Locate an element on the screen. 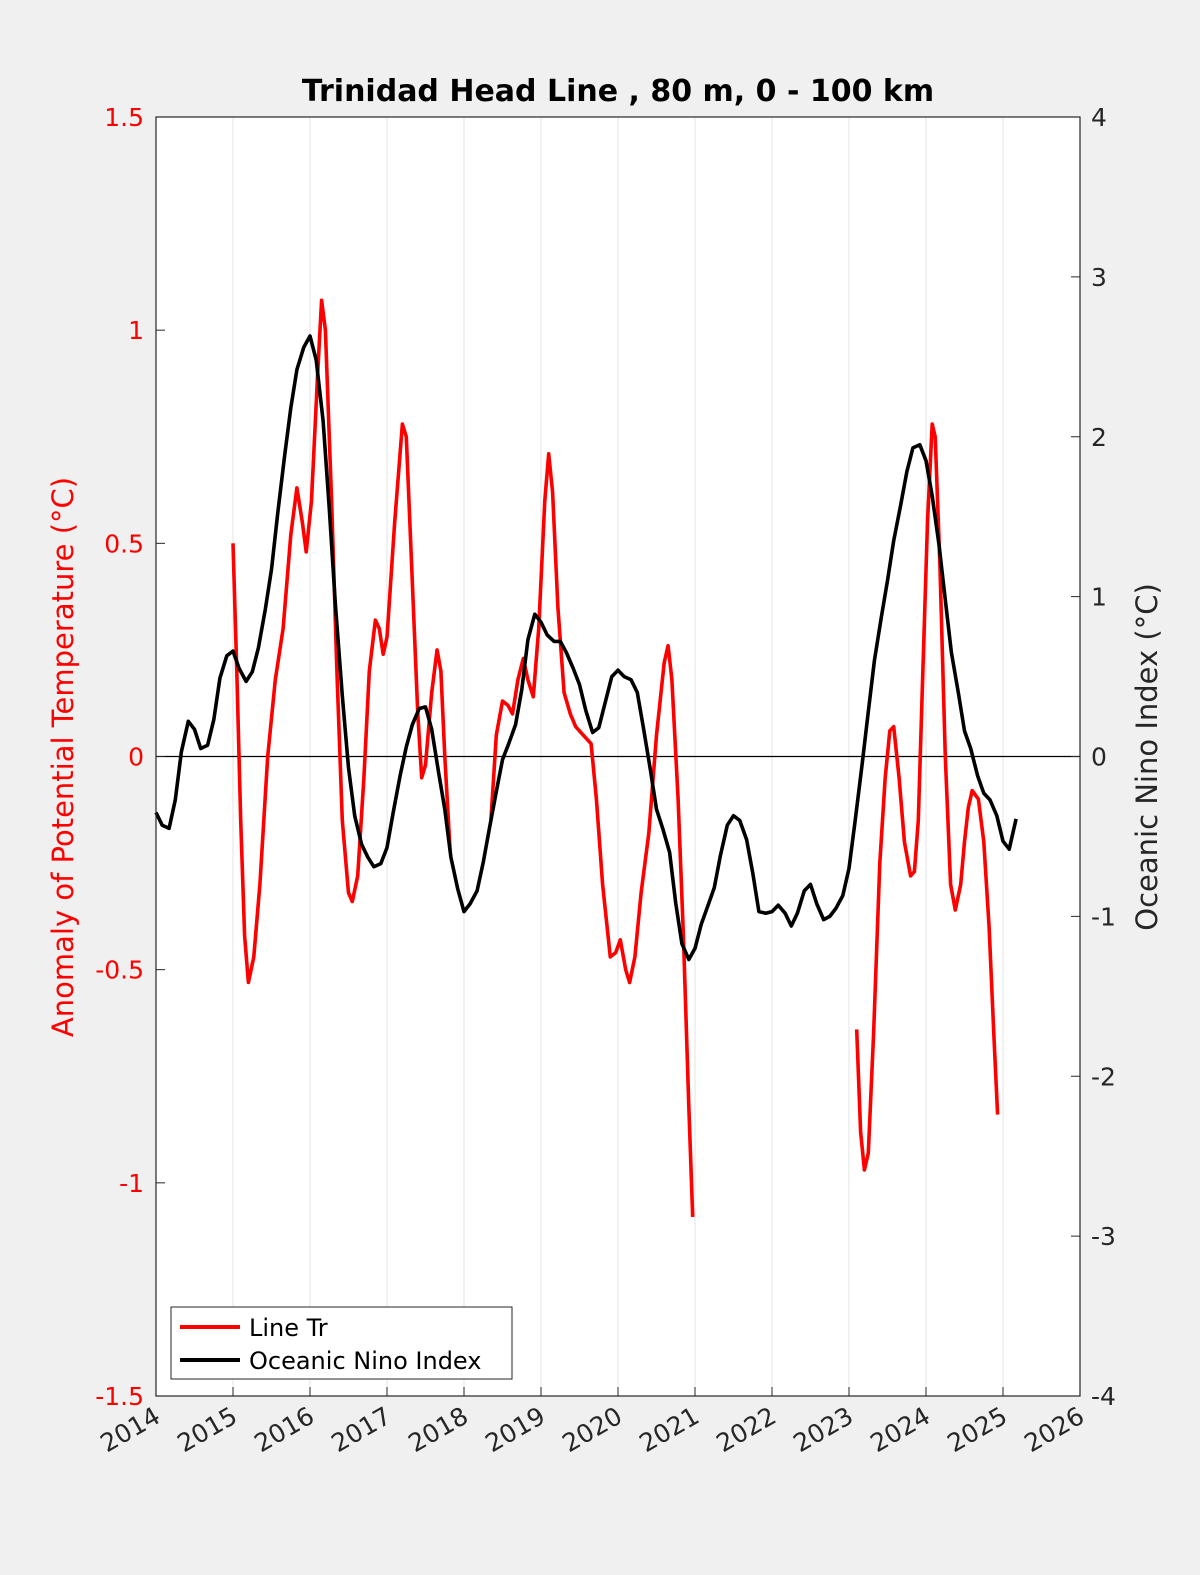 The height and width of the screenshot is (1575, 1200). y-left-tick-label: 0.5 is located at coordinates (124, 543).